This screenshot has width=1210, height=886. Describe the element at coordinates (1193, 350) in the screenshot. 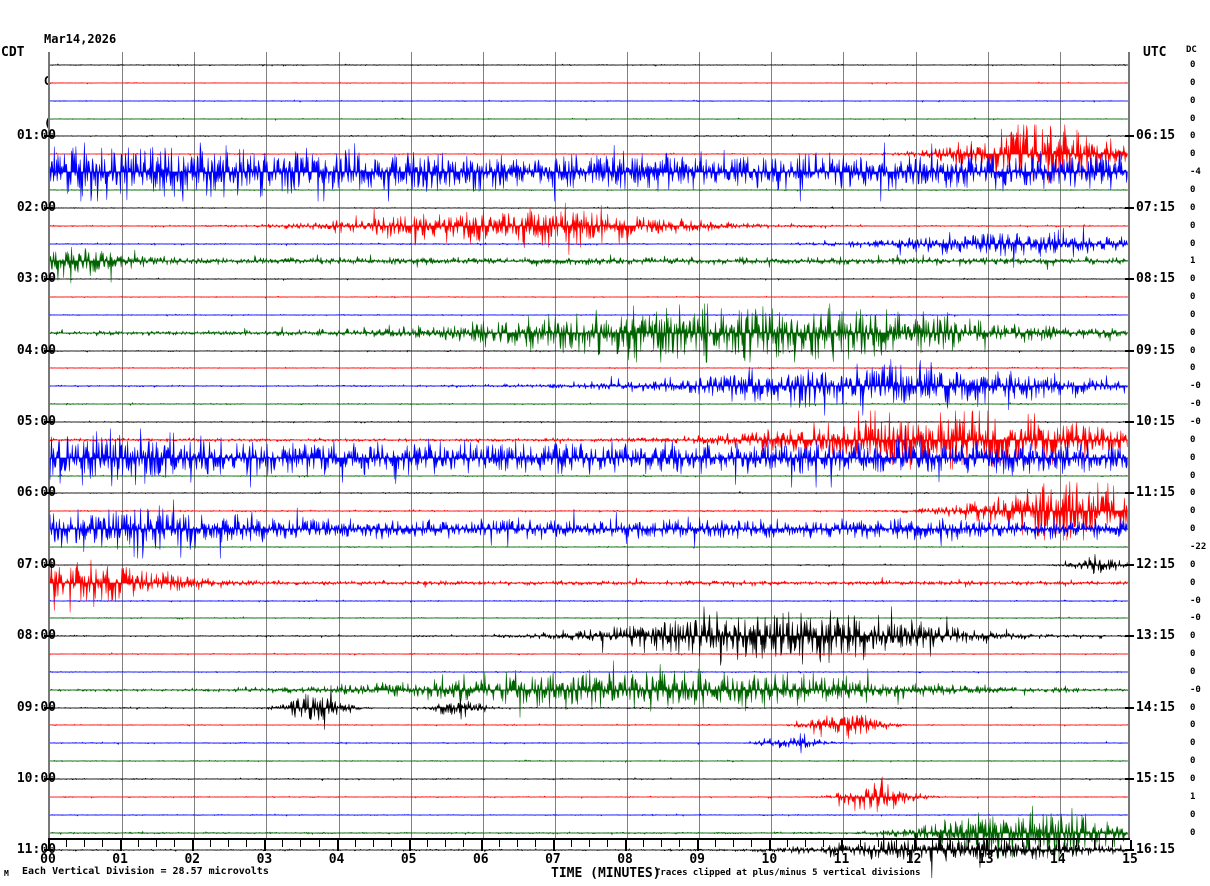

I see `dc-value-16: 0` at that location.